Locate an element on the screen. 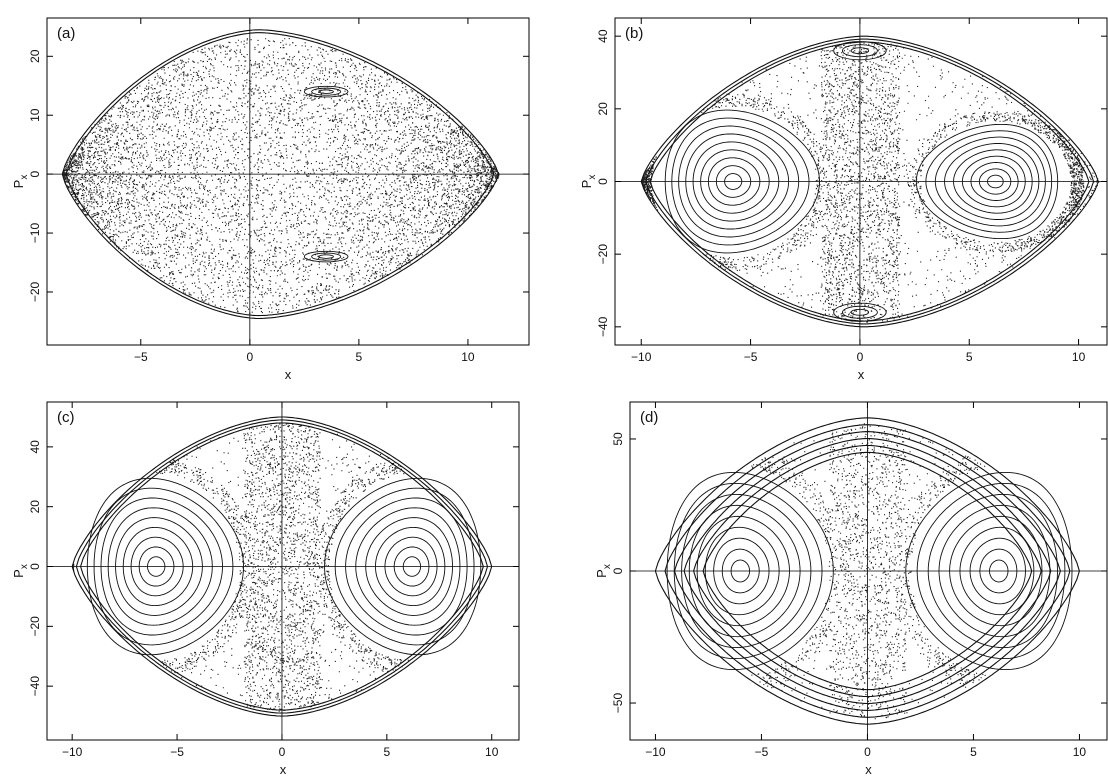  panel-label: (b) is located at coordinates (634, 33).